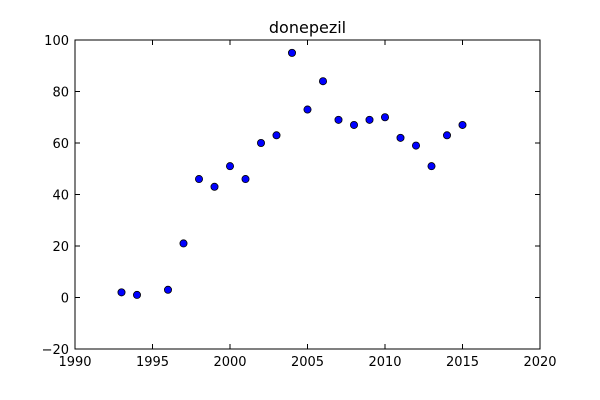 Image resolution: width=600 pixels, height=400 pixels. I want to click on x-tick-label: 2000, so click(229, 362).